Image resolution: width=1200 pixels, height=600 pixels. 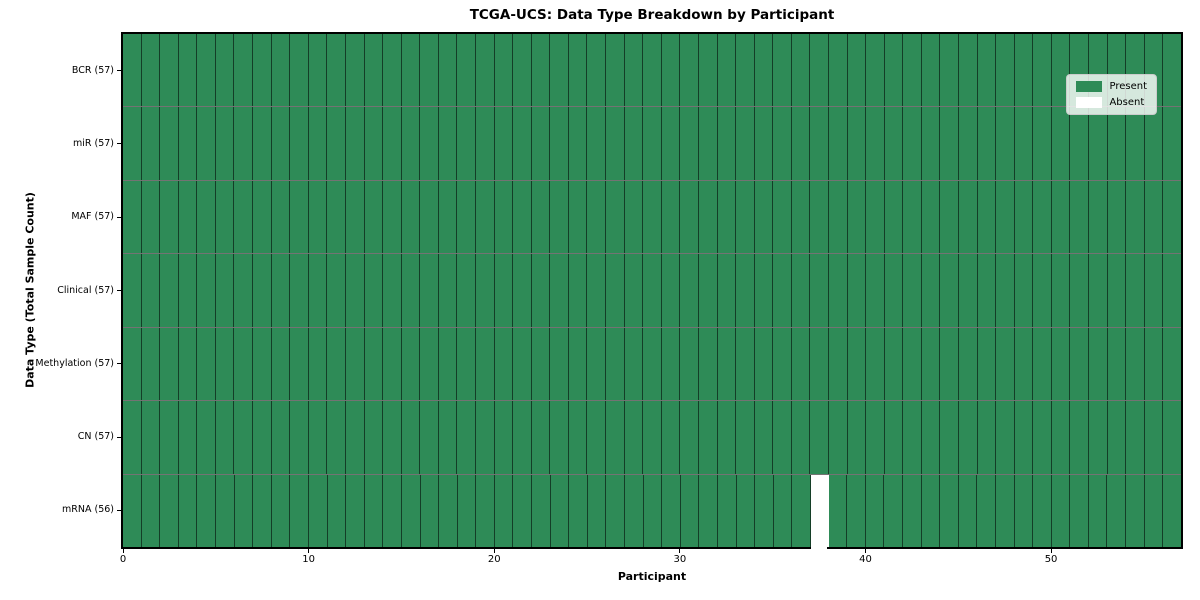 What do you see at coordinates (92, 217) in the screenshot?
I see `y-tick-label: MAF (57)` at bounding box center [92, 217].